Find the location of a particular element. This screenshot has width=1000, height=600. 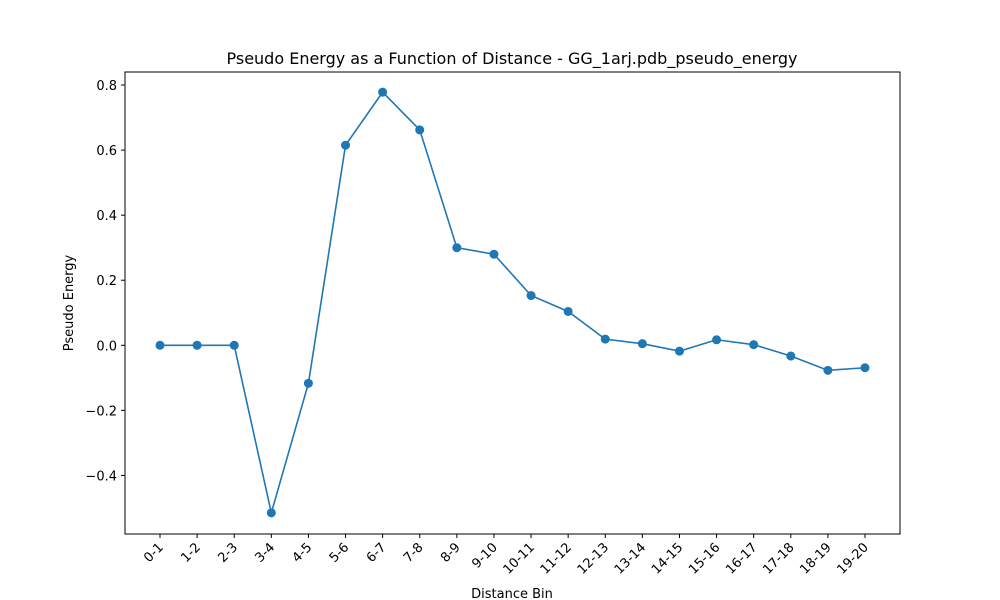

y-tick-label: 0.2 is located at coordinates (106, 281).